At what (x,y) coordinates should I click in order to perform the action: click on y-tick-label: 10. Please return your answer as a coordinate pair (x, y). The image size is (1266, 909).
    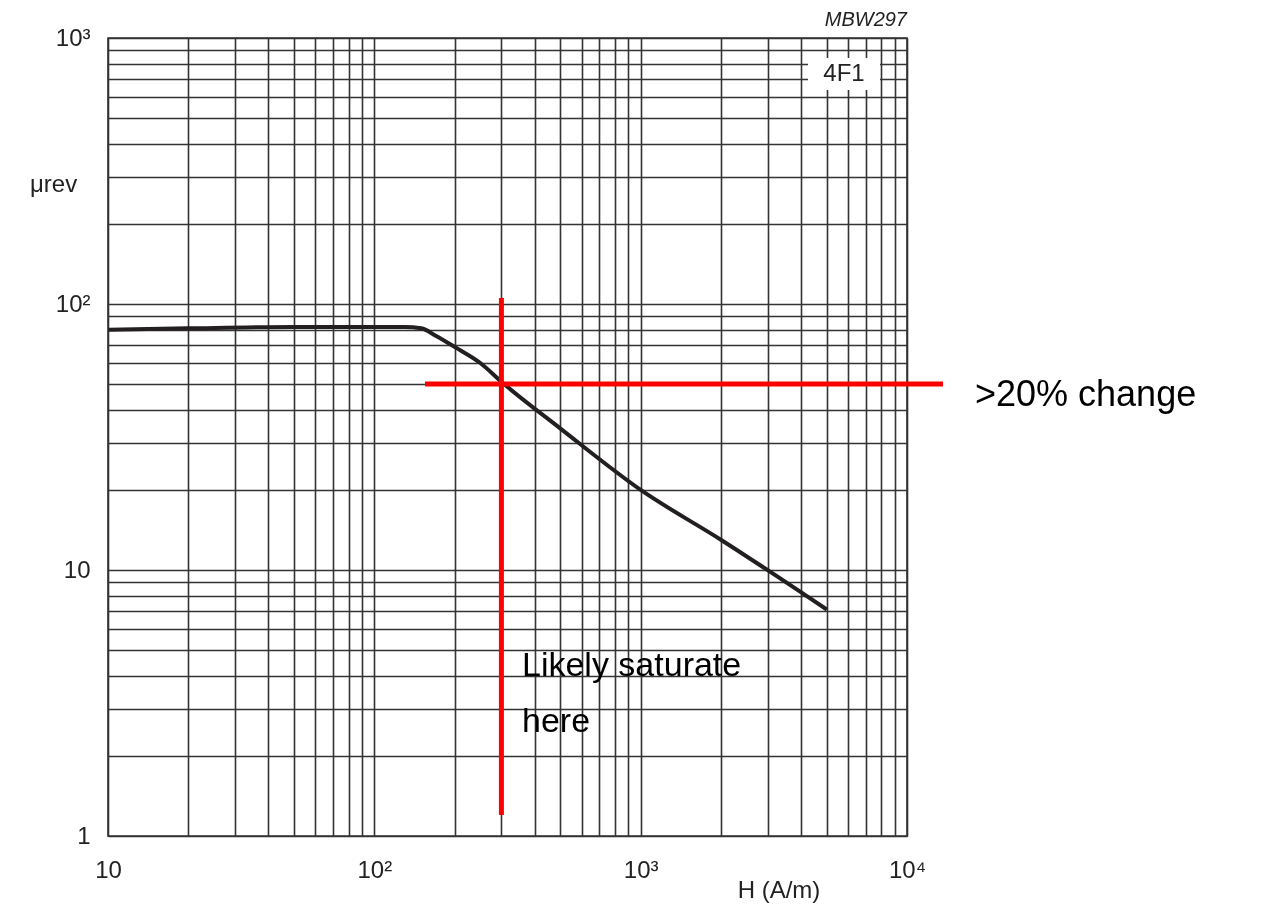
    Looking at the image, I should click on (77, 569).